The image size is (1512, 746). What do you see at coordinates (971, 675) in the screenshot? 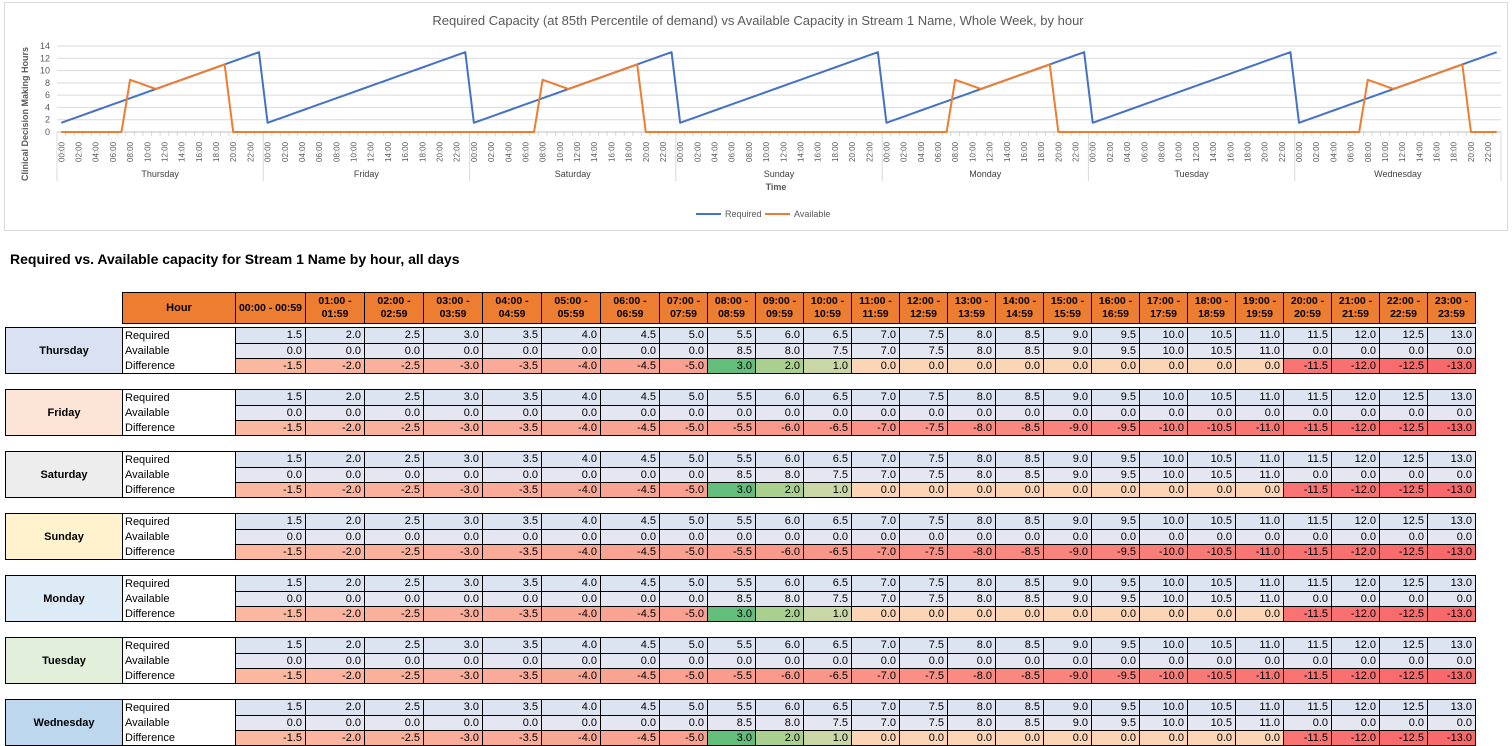
I see `difference-value-cell: -8.0` at bounding box center [971, 675].